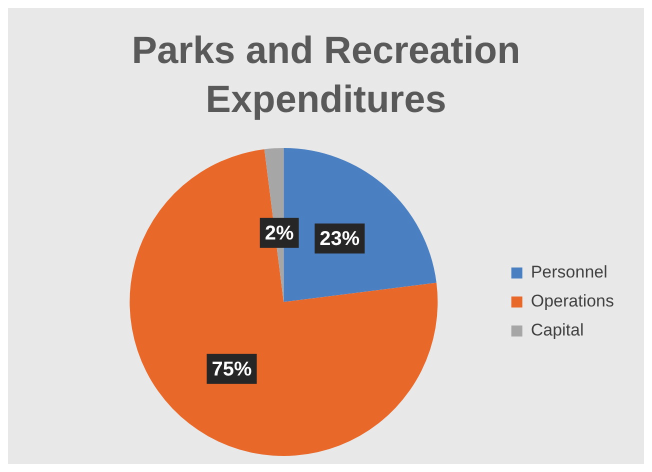 The width and height of the screenshot is (652, 472). What do you see at coordinates (326, 75) in the screenshot?
I see `chart-title: Parks and Recreation Expenditures` at bounding box center [326, 75].